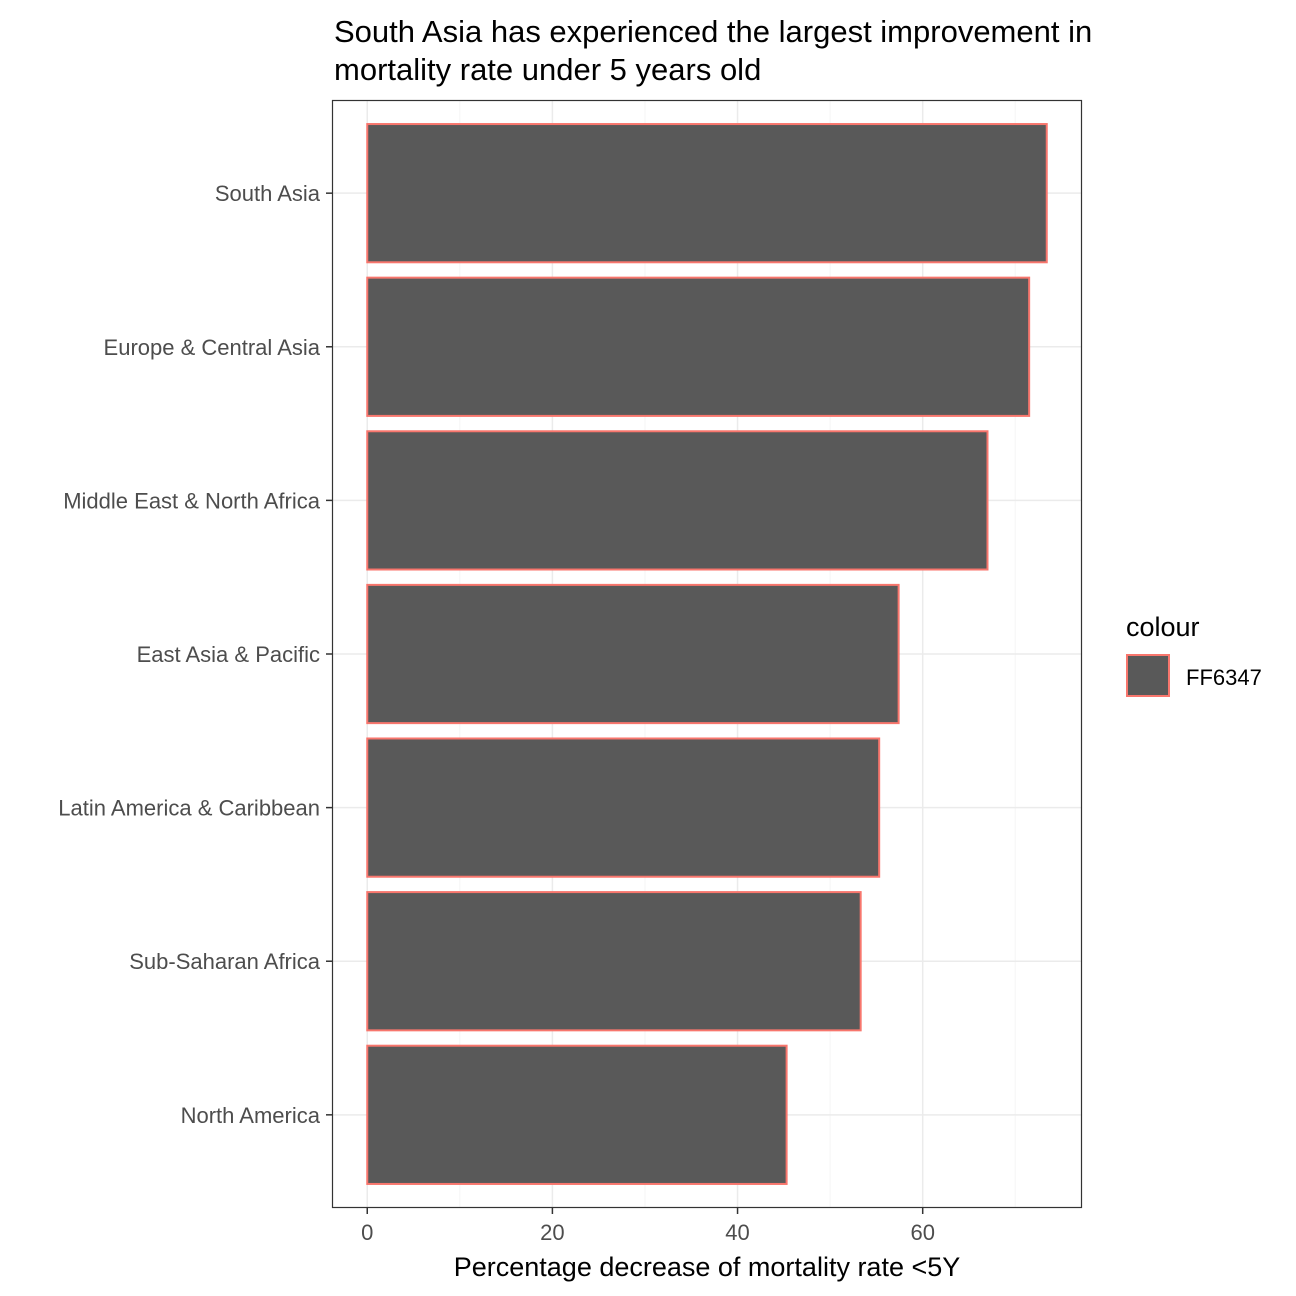 The image size is (1296, 1296). Describe the element at coordinates (367, 1232) in the screenshot. I see `x-tick-label: 0` at that location.